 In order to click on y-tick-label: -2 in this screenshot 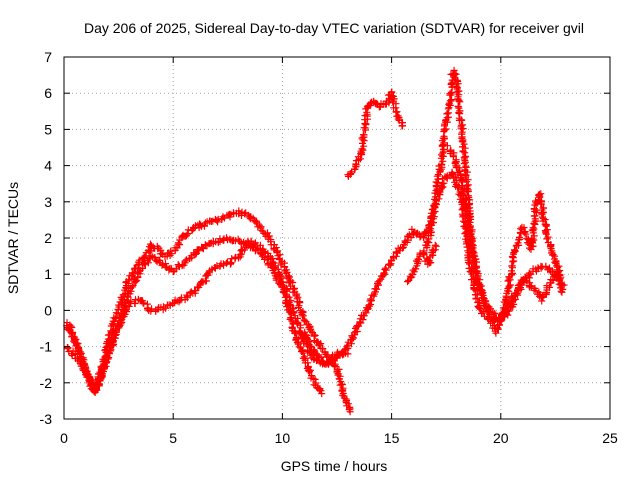, I will do `click(46, 383)`.